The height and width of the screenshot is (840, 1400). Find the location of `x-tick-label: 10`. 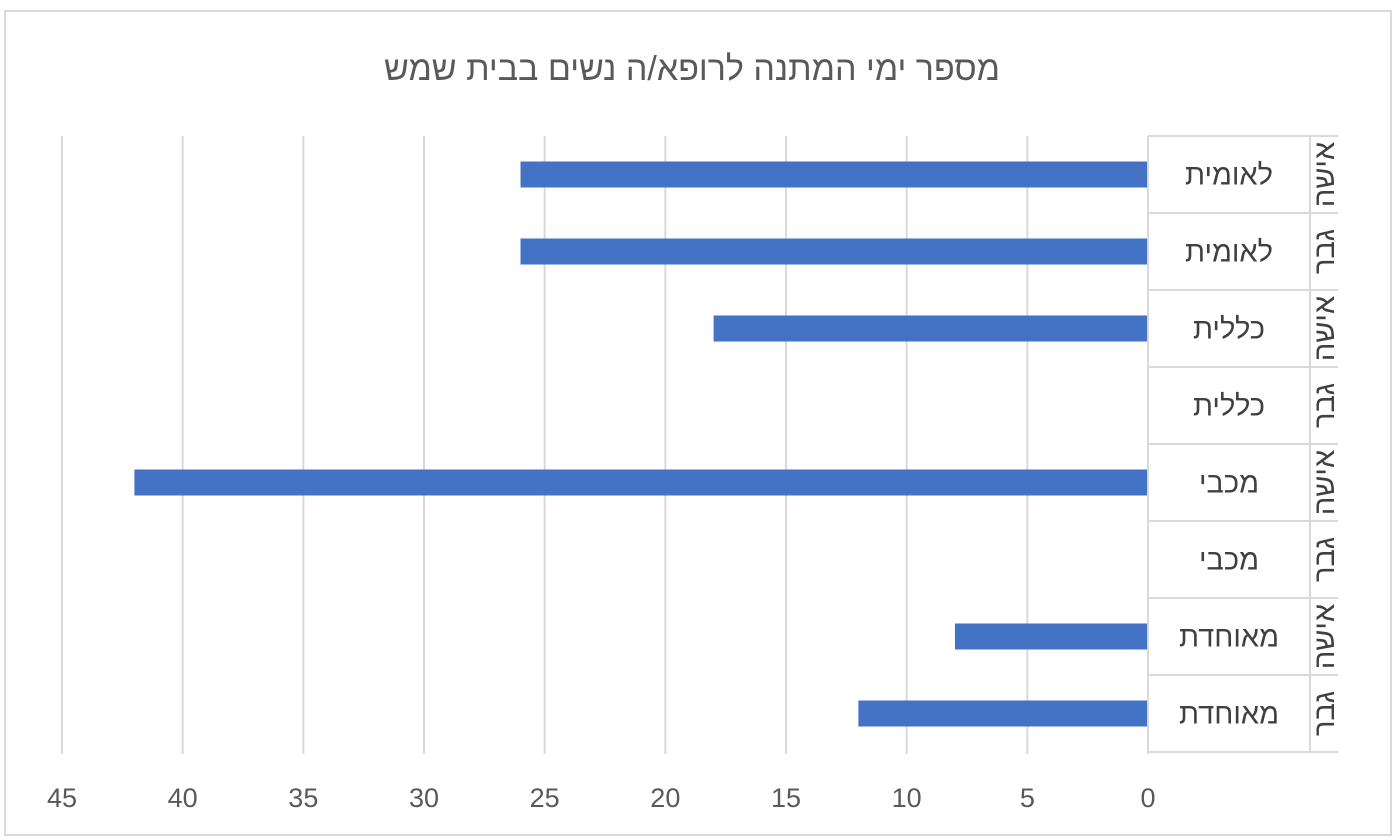

x-tick-label: 10 is located at coordinates (907, 798).